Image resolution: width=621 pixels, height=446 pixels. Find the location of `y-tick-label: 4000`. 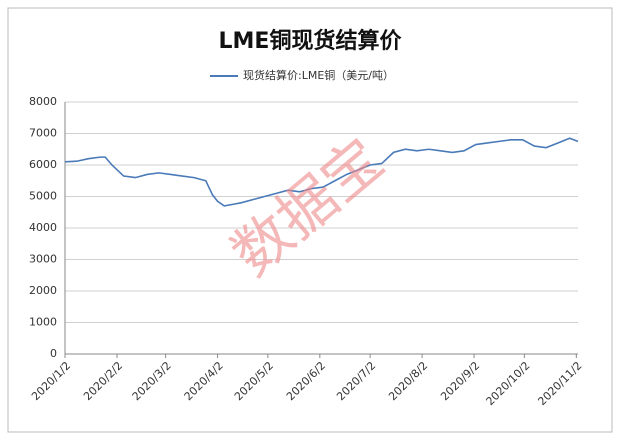

y-tick-label: 4000 is located at coordinates (43, 227).